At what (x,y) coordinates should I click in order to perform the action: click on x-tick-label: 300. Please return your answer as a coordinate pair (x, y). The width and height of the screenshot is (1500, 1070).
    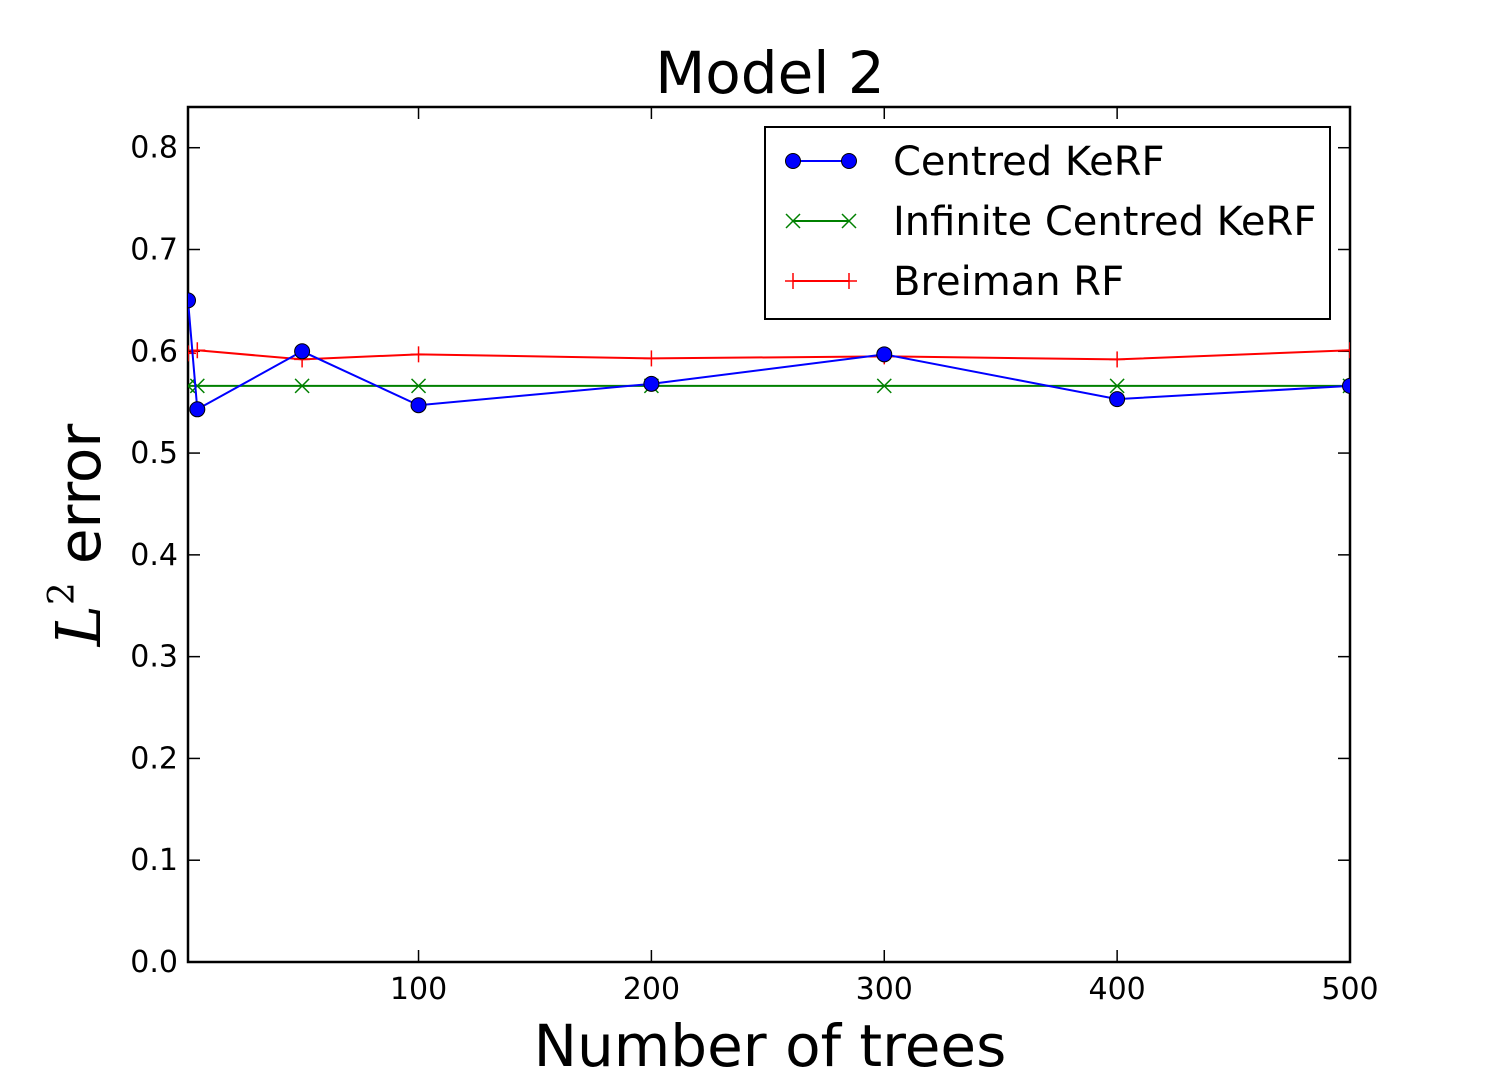
    Looking at the image, I should click on (884, 989).